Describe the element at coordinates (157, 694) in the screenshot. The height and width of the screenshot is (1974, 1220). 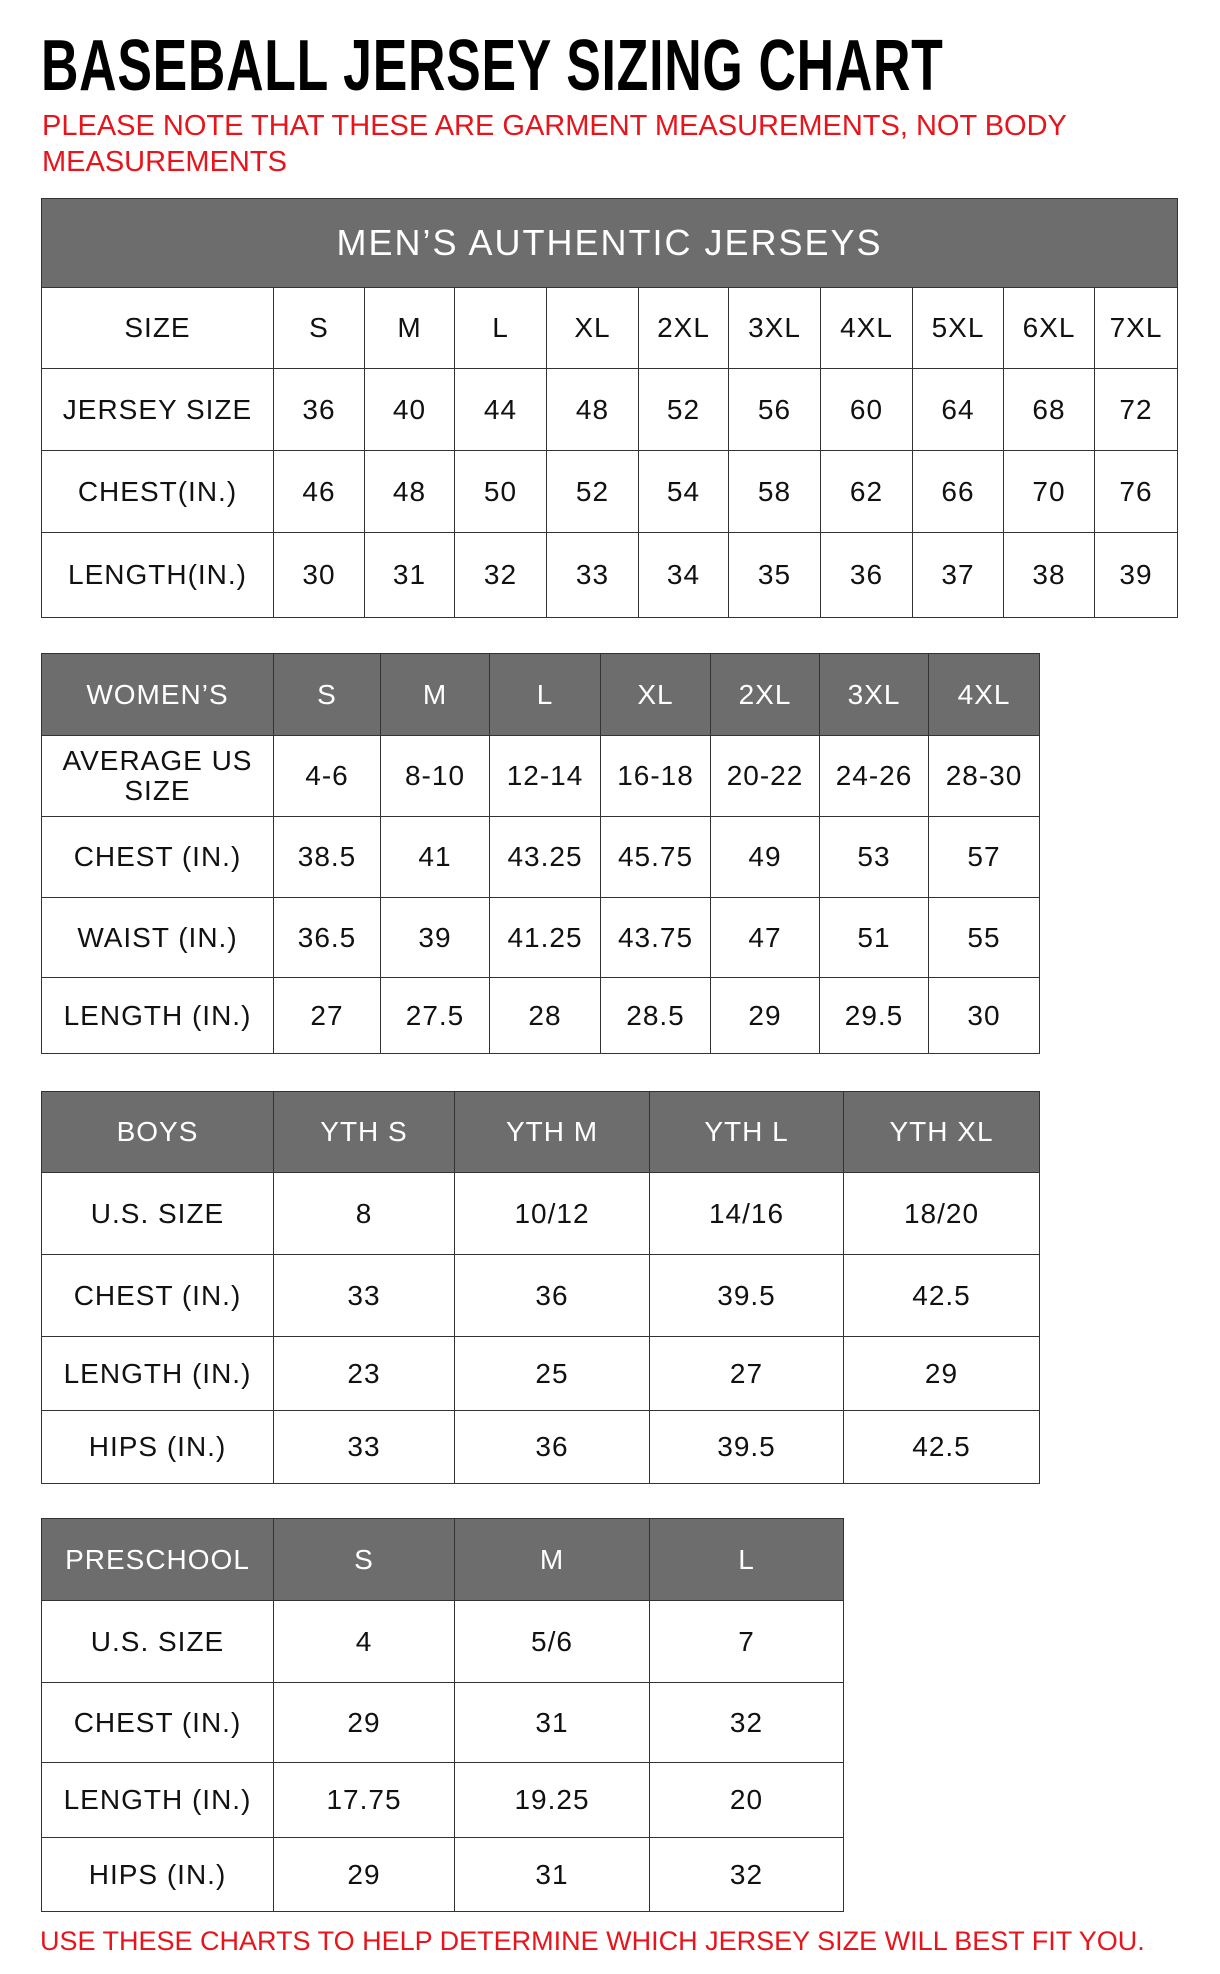
I see `row-label: WOMEN’S` at that location.